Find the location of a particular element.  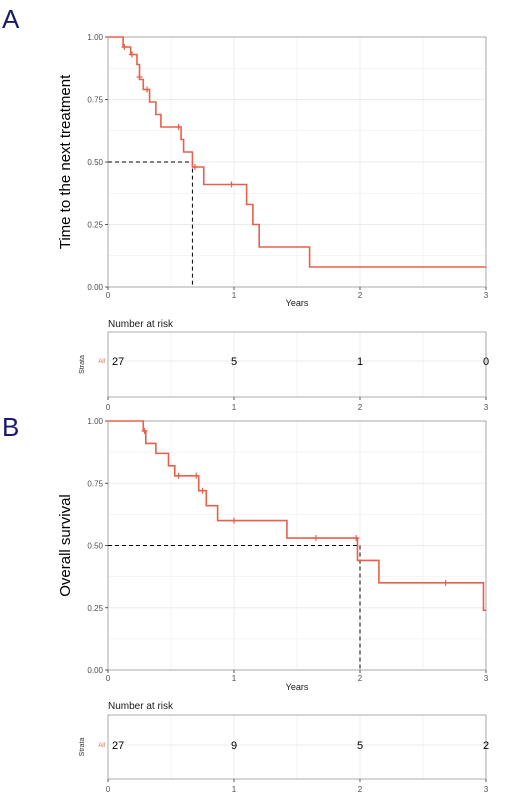

risk-count: 2 is located at coordinates (486, 746).